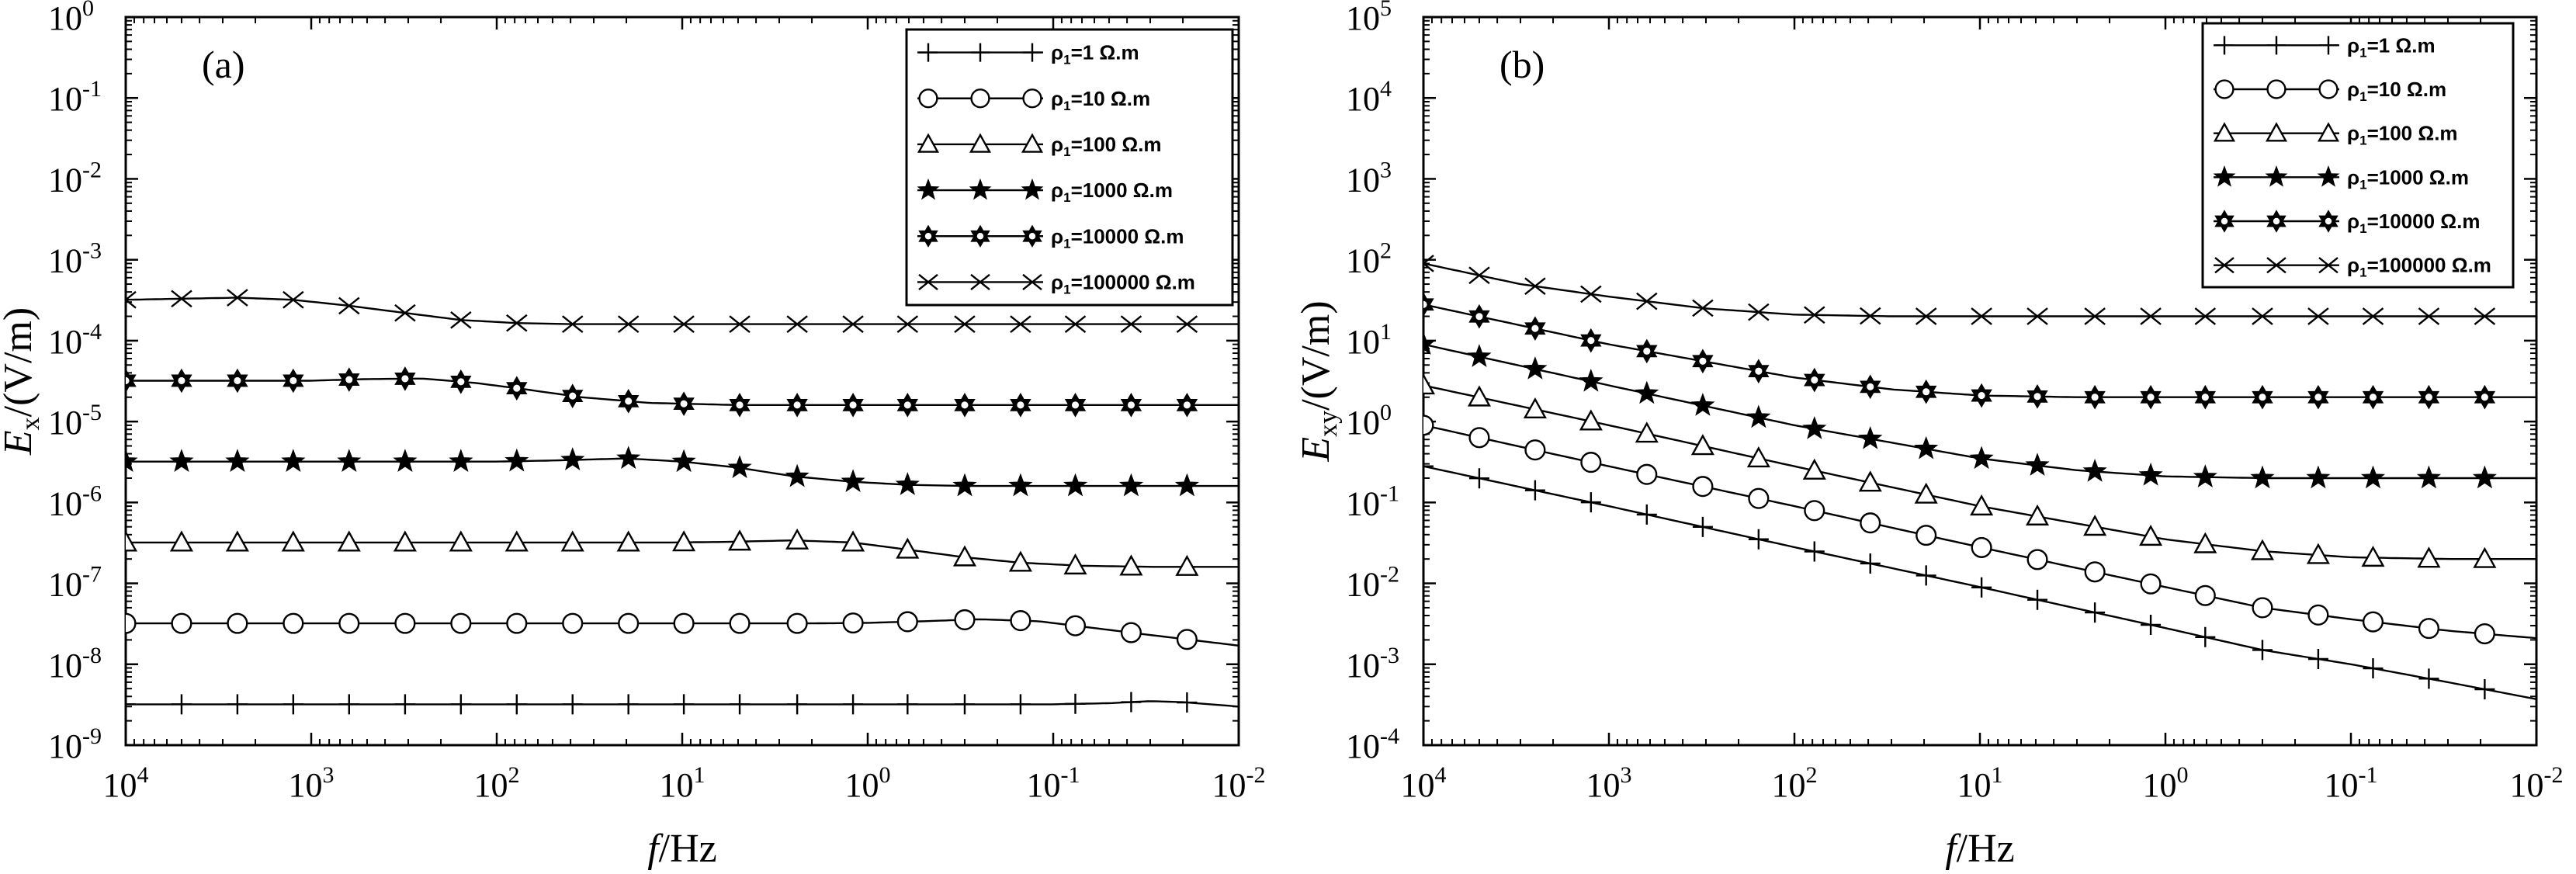 Image resolution: width=2576 pixels, height=874 pixels. I want to click on y-tick-exp: 5, so click(1386, 10).